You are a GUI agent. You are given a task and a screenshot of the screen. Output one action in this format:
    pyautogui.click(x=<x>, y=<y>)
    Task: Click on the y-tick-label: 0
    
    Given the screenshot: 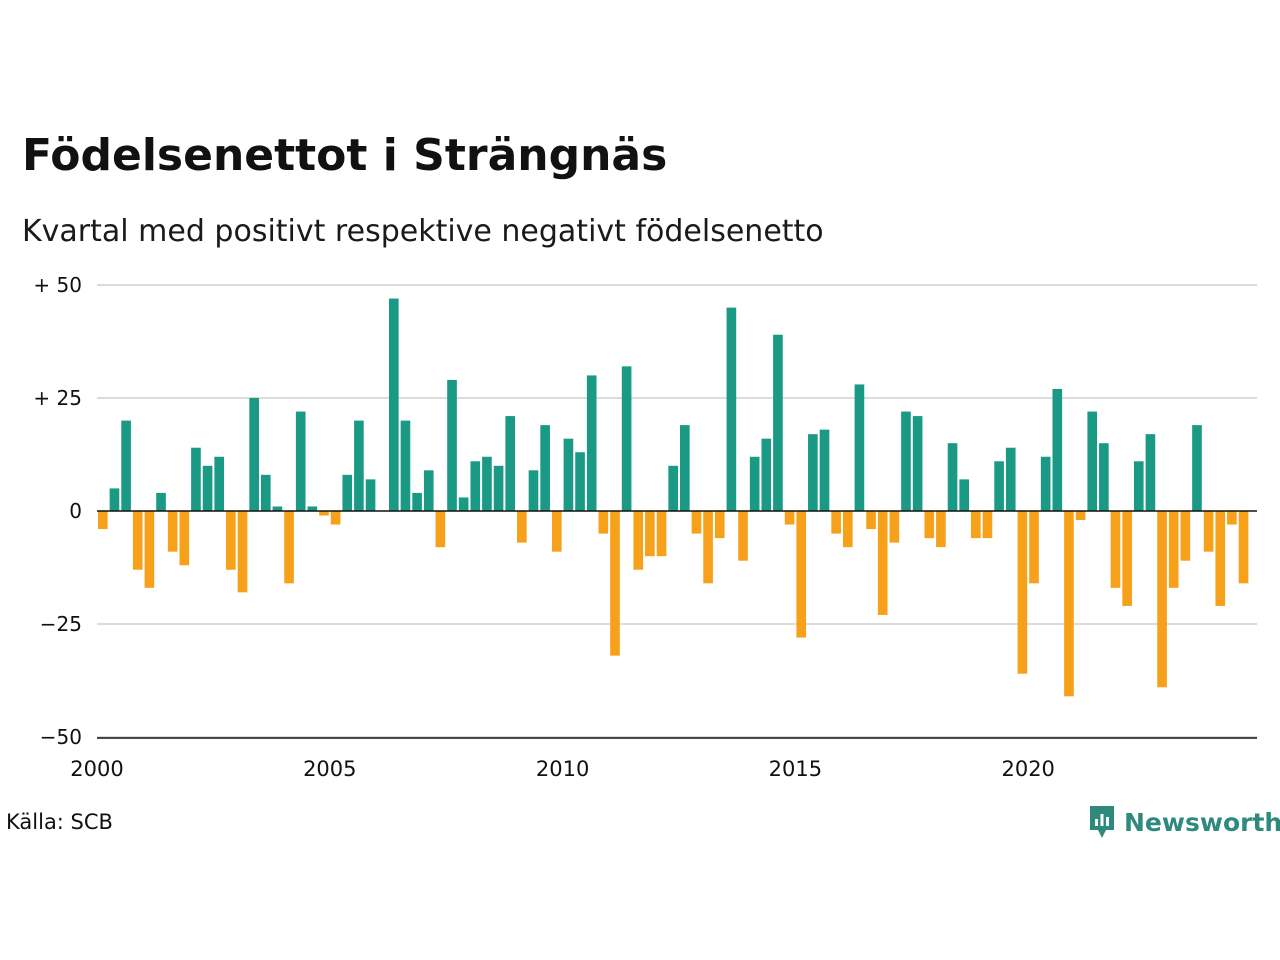 What is the action you would take?
    pyautogui.click(x=75, y=511)
    